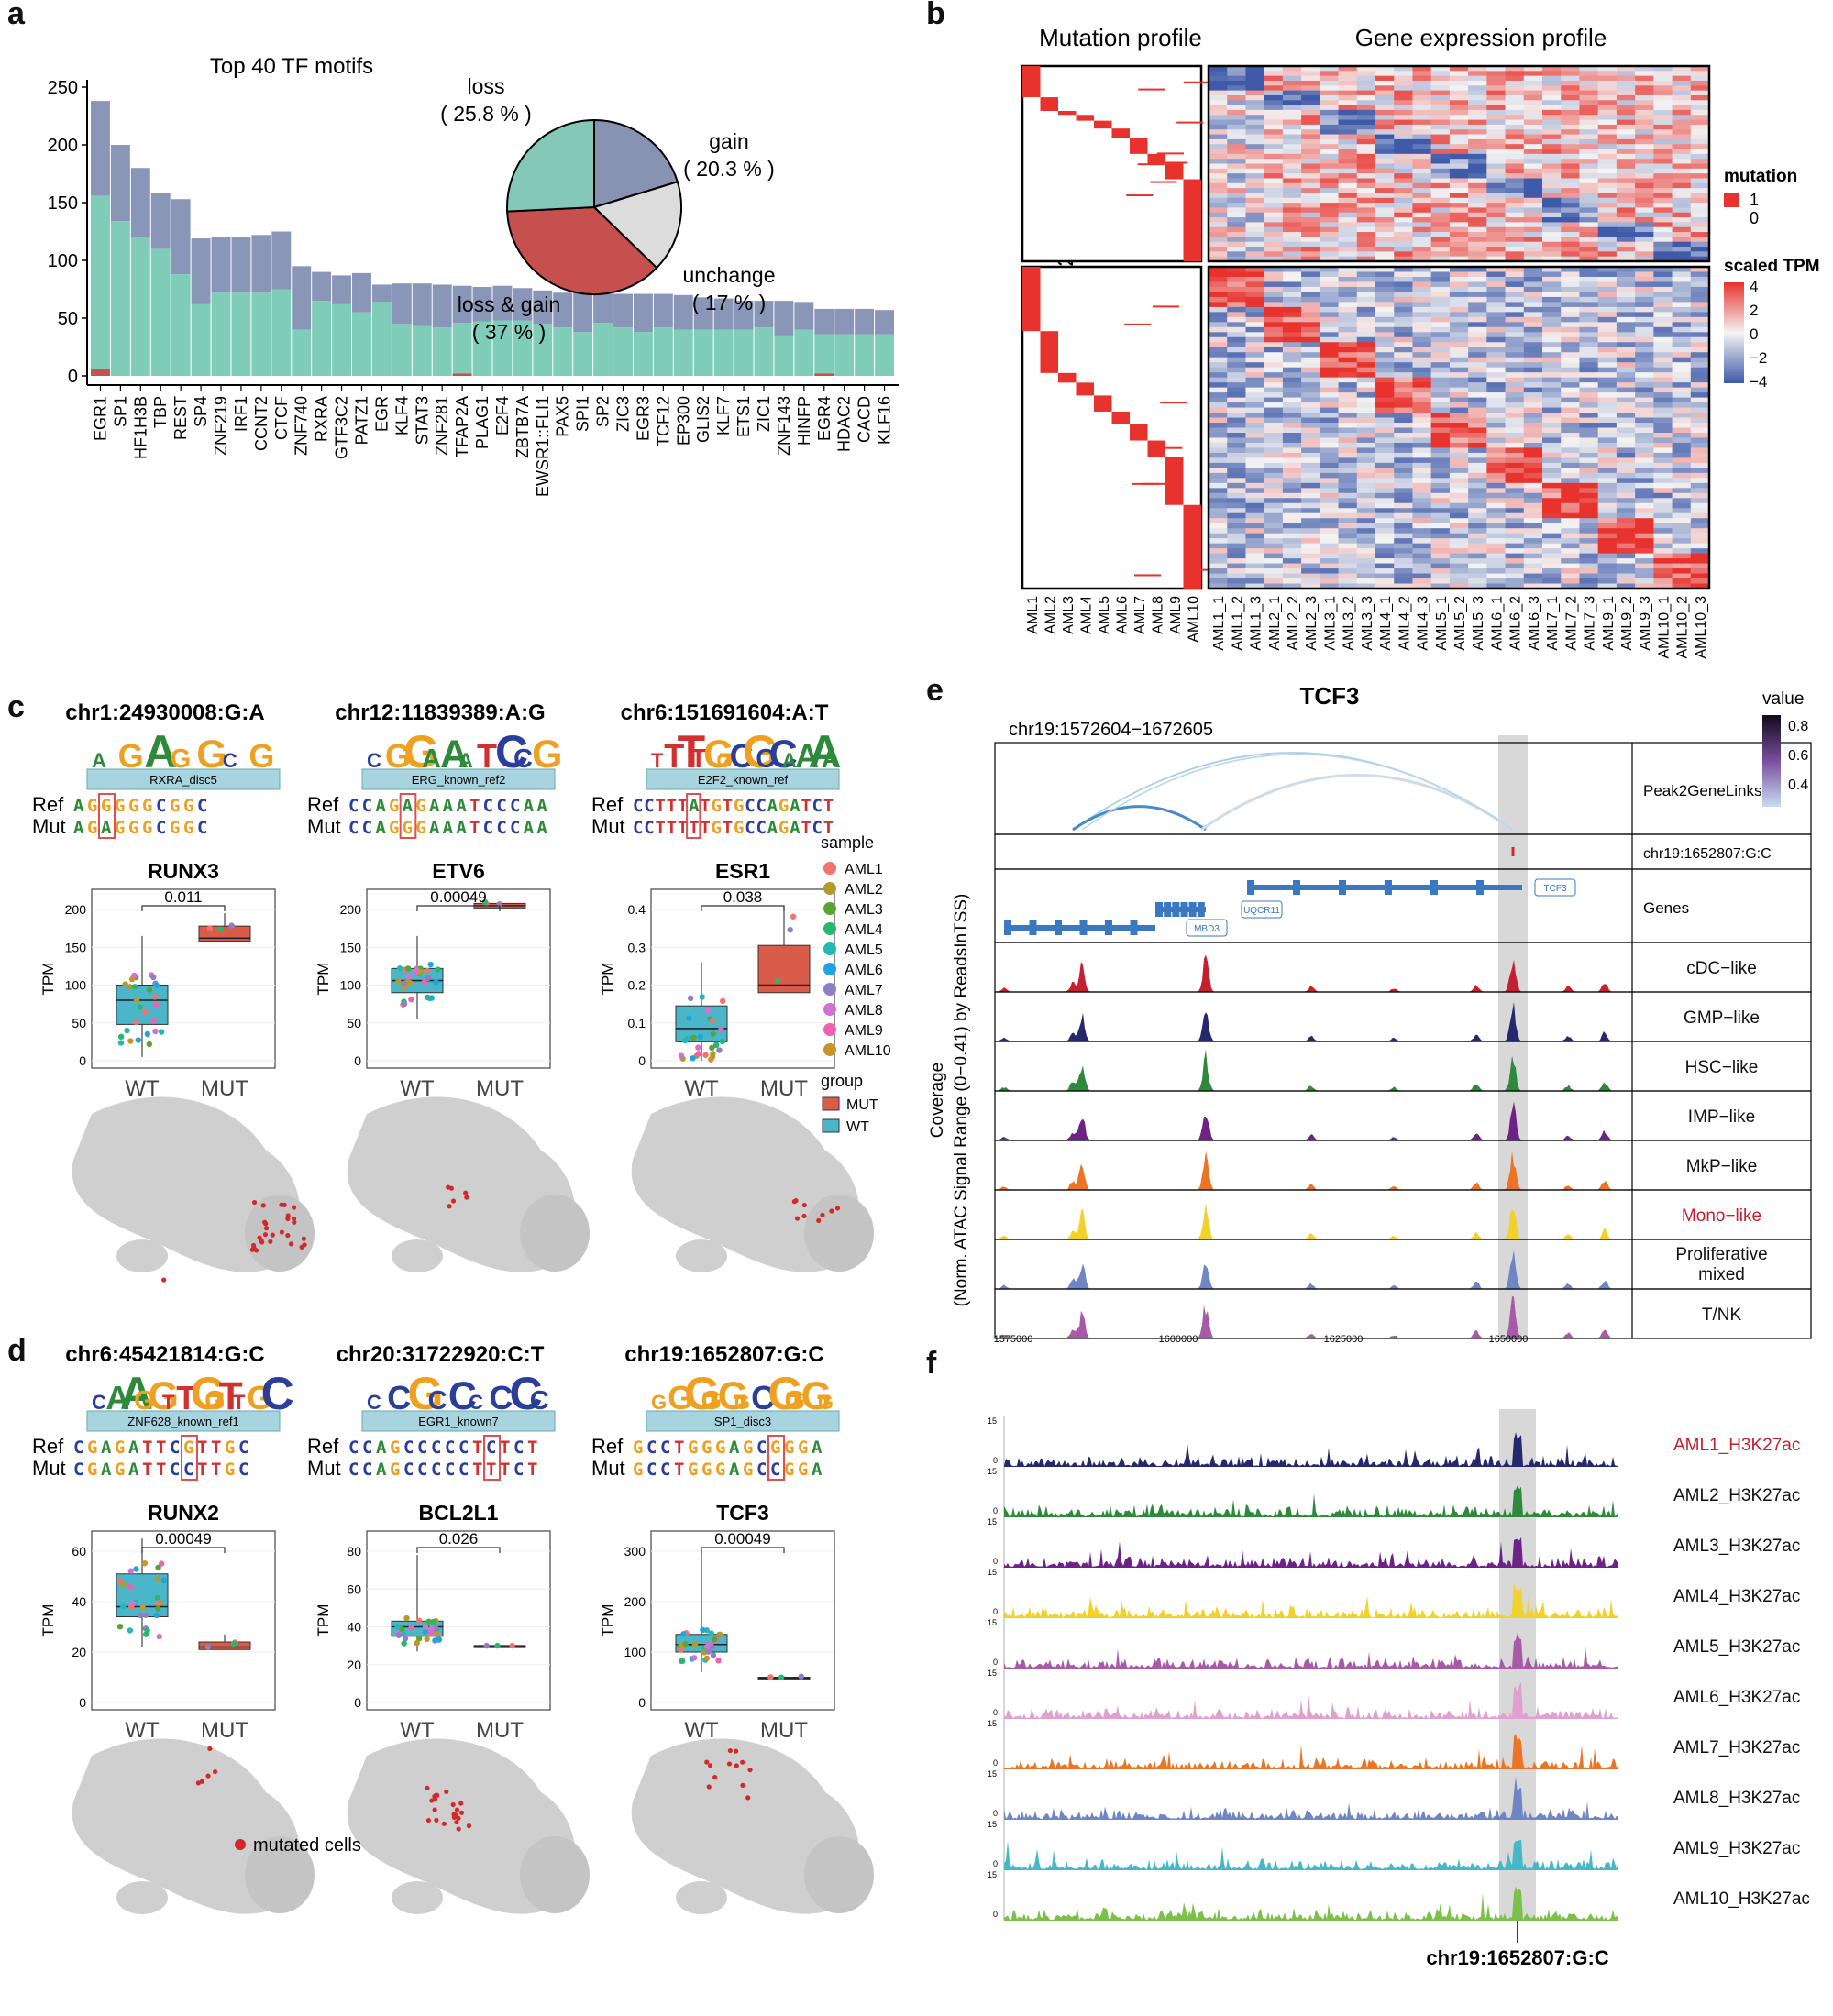 The image size is (1833, 2016). What do you see at coordinates (324, 826) in the screenshot?
I see `mut-label: Mut` at bounding box center [324, 826].